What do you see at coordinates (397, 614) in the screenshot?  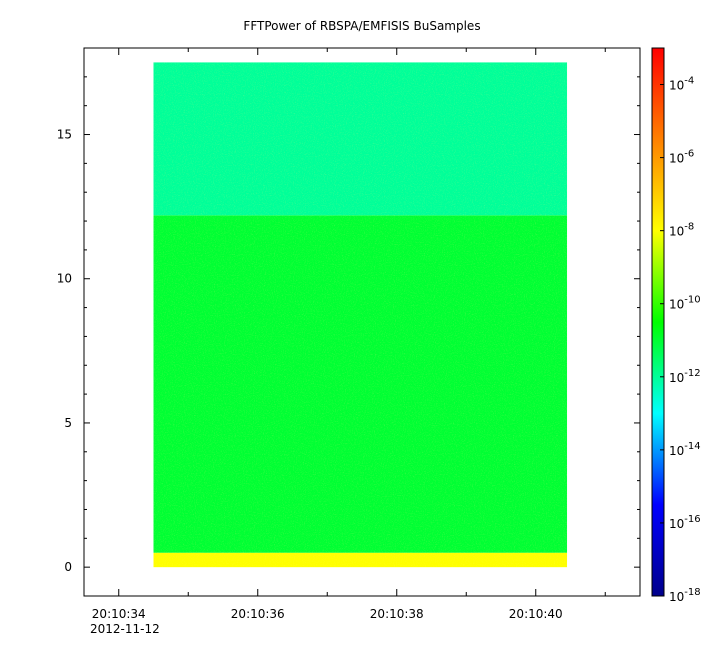 I see `x-tick-label: 20:10:38` at bounding box center [397, 614].